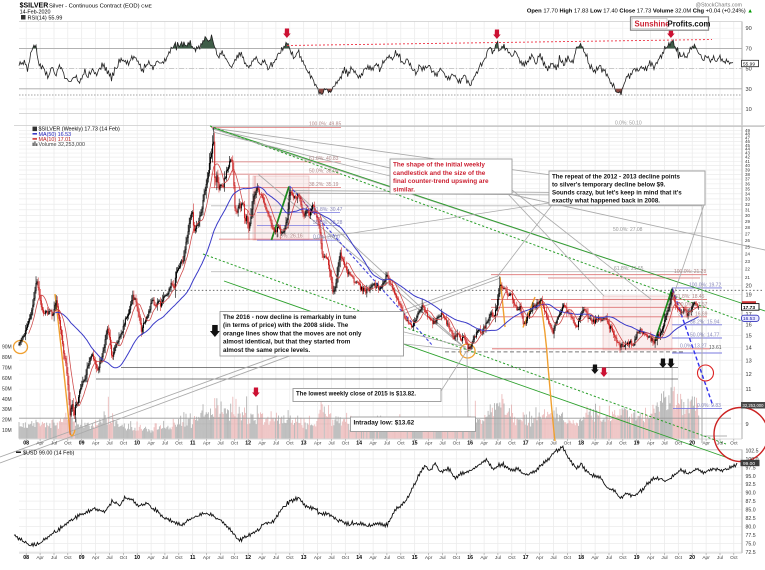 This screenshot has width=765, height=570. Describe the element at coordinates (526, 444) in the screenshot. I see `svg-text: 17` at that location.